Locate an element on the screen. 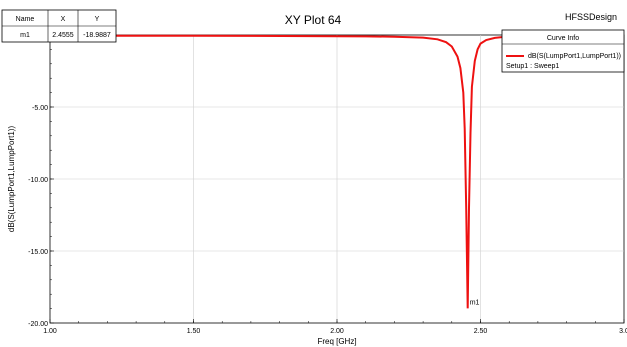  legend-setup-label: Setup1 : Sweep1 is located at coordinates (532, 66).